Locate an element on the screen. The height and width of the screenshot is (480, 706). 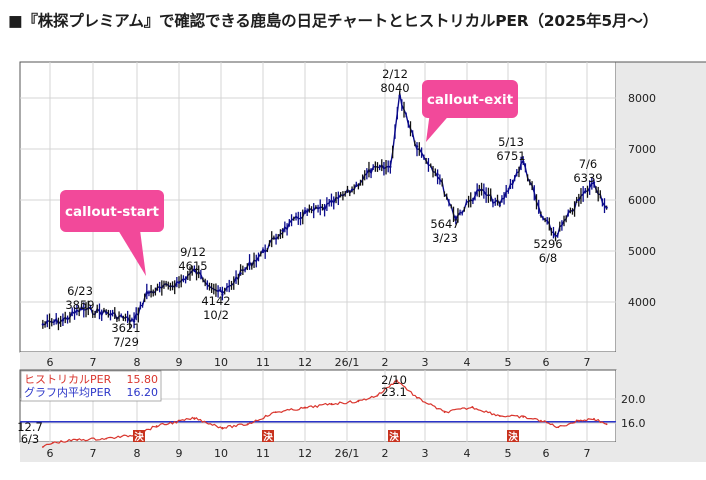
annotation-text: 2/12 is located at coordinates (395, 74).